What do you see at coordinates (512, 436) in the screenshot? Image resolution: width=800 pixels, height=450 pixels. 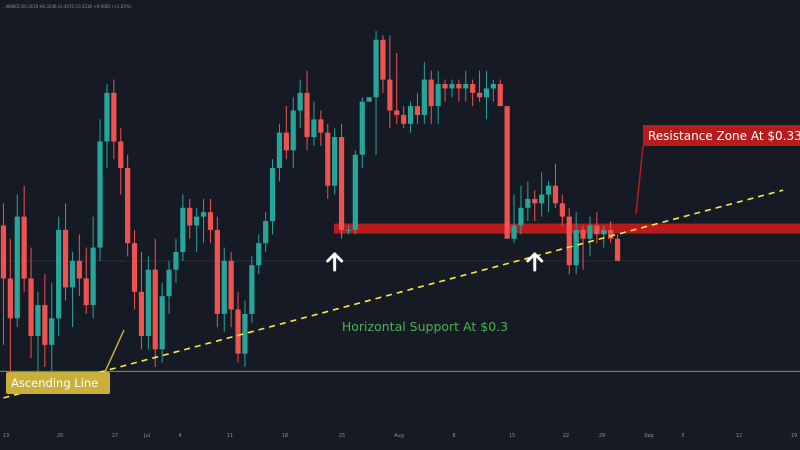 I see `x-tick-label: 15` at bounding box center [512, 436].